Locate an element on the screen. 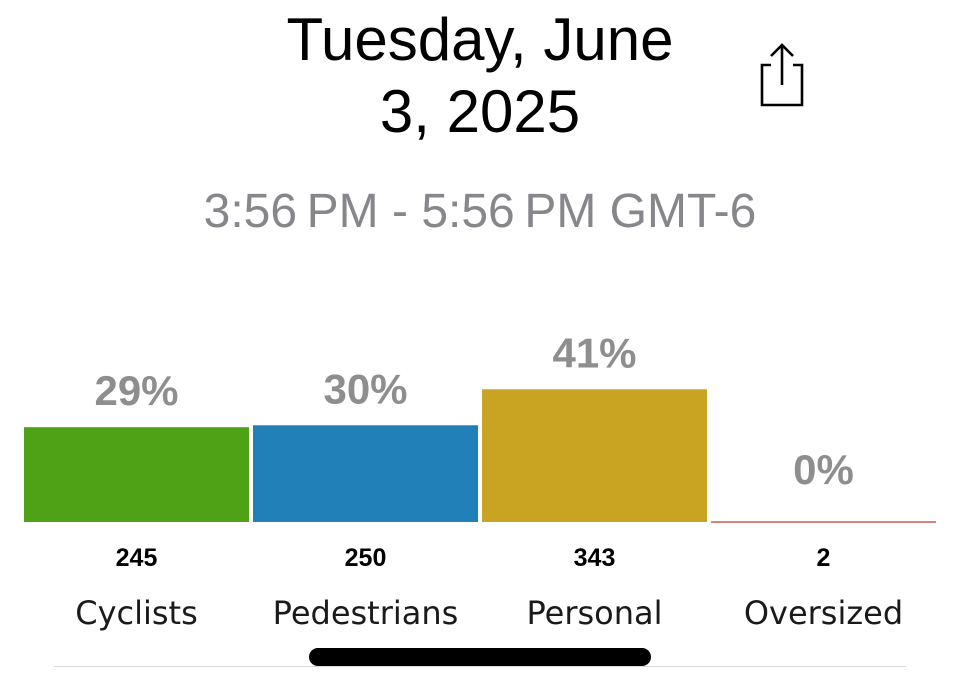 This screenshot has width=960, height=688. title-line-year: 3, 2025 is located at coordinates (480, 111).